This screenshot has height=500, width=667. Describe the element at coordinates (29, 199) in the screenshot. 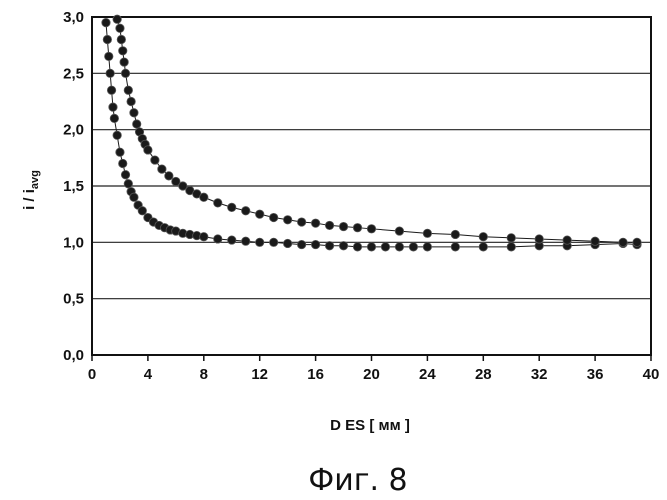

I see `y-axis-label-main: i / i` at that location.